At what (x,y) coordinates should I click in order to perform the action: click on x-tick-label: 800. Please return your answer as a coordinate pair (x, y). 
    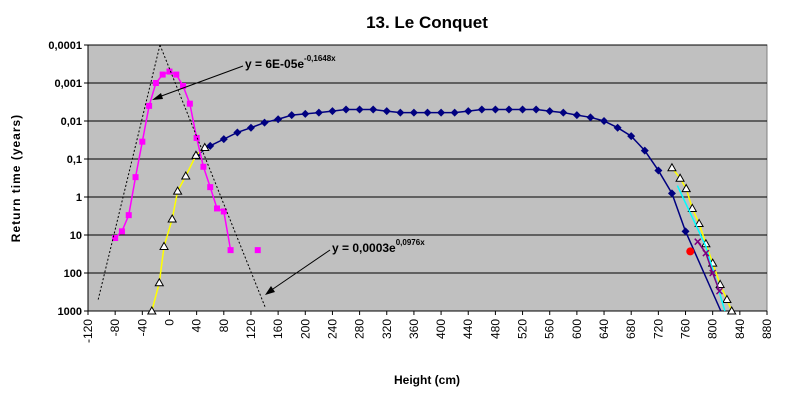
    Looking at the image, I should click on (713, 329).